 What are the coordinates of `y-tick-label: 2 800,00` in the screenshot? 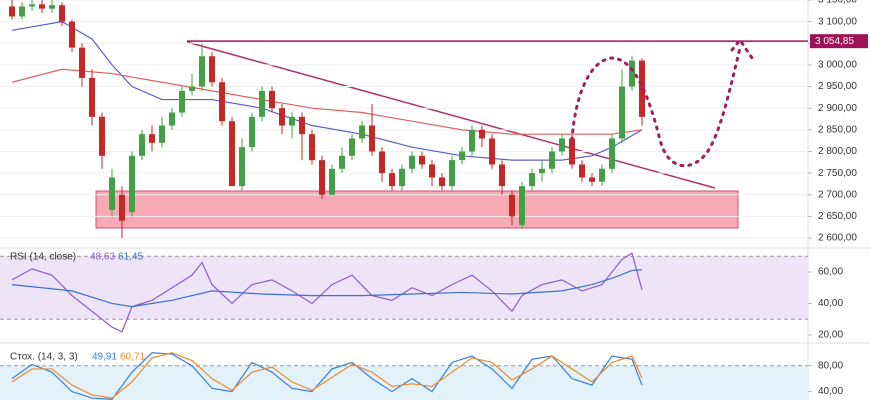 It's located at (837, 151).